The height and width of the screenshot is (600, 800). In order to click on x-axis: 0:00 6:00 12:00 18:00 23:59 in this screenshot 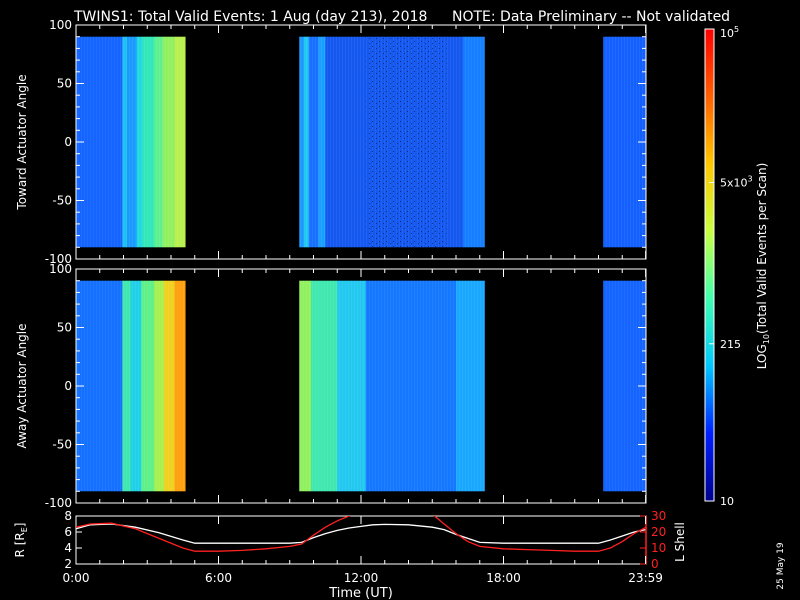, I will do `click(363, 550)`.